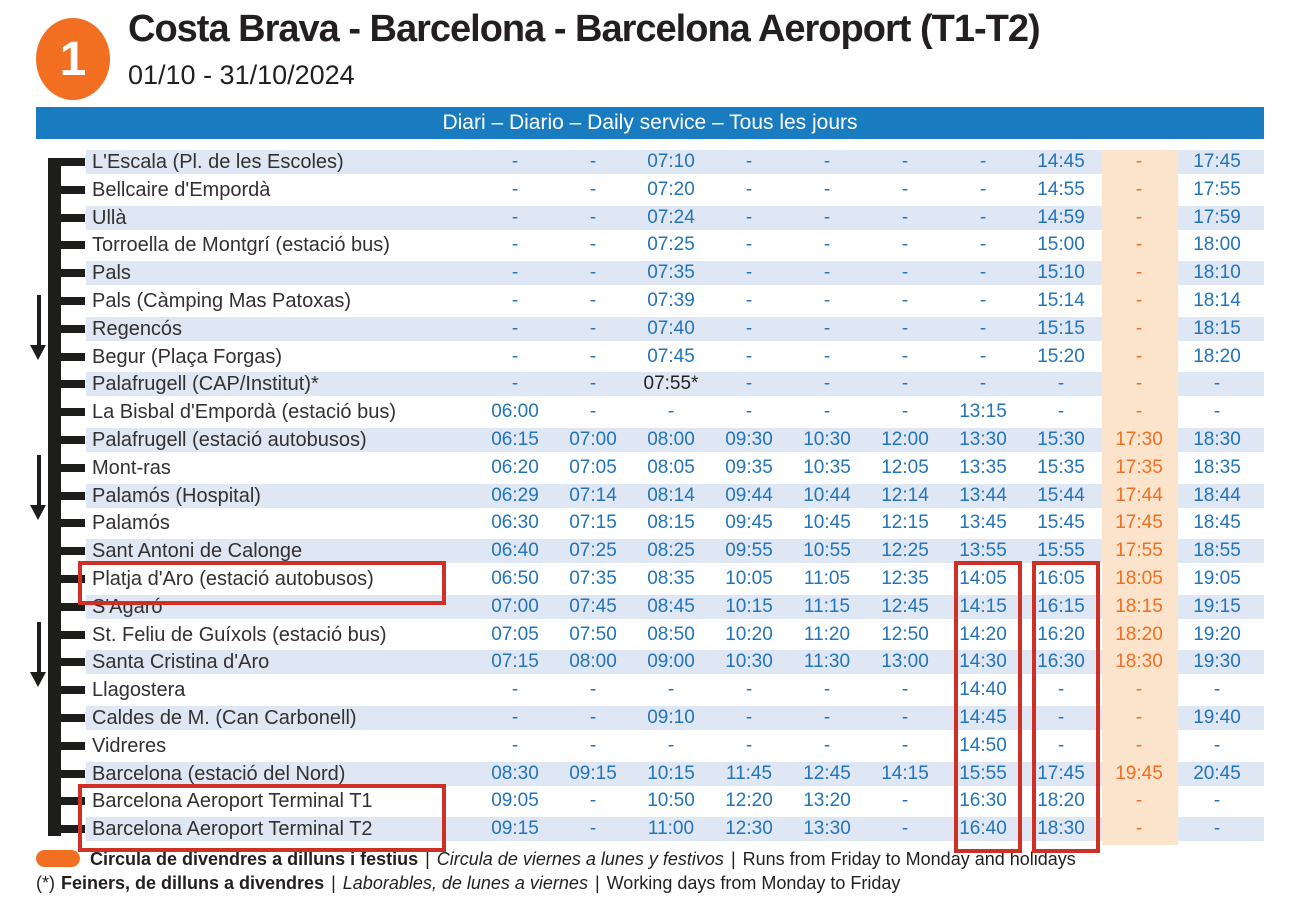 The image size is (1296, 902). Describe the element at coordinates (753, 883) in the screenshot. I see `legend-english: Working days from Monday to Friday` at that location.